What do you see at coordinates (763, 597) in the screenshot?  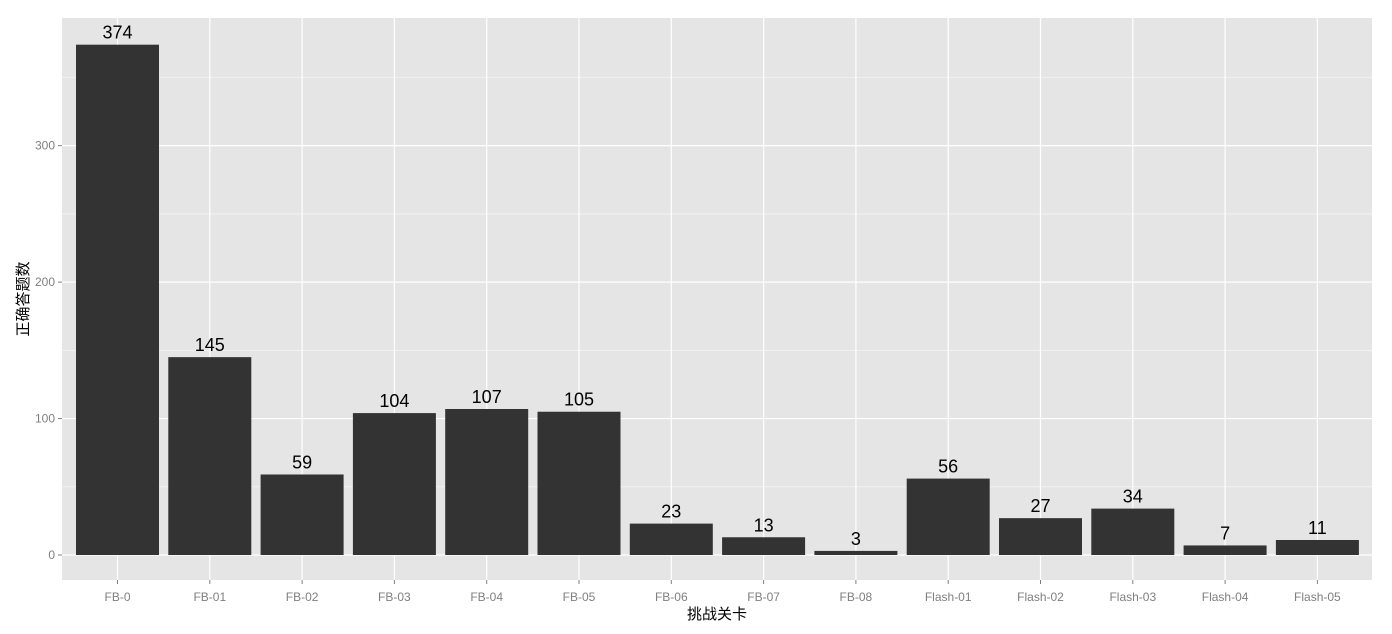 I see `x-tick-label: FB-07` at bounding box center [763, 597].